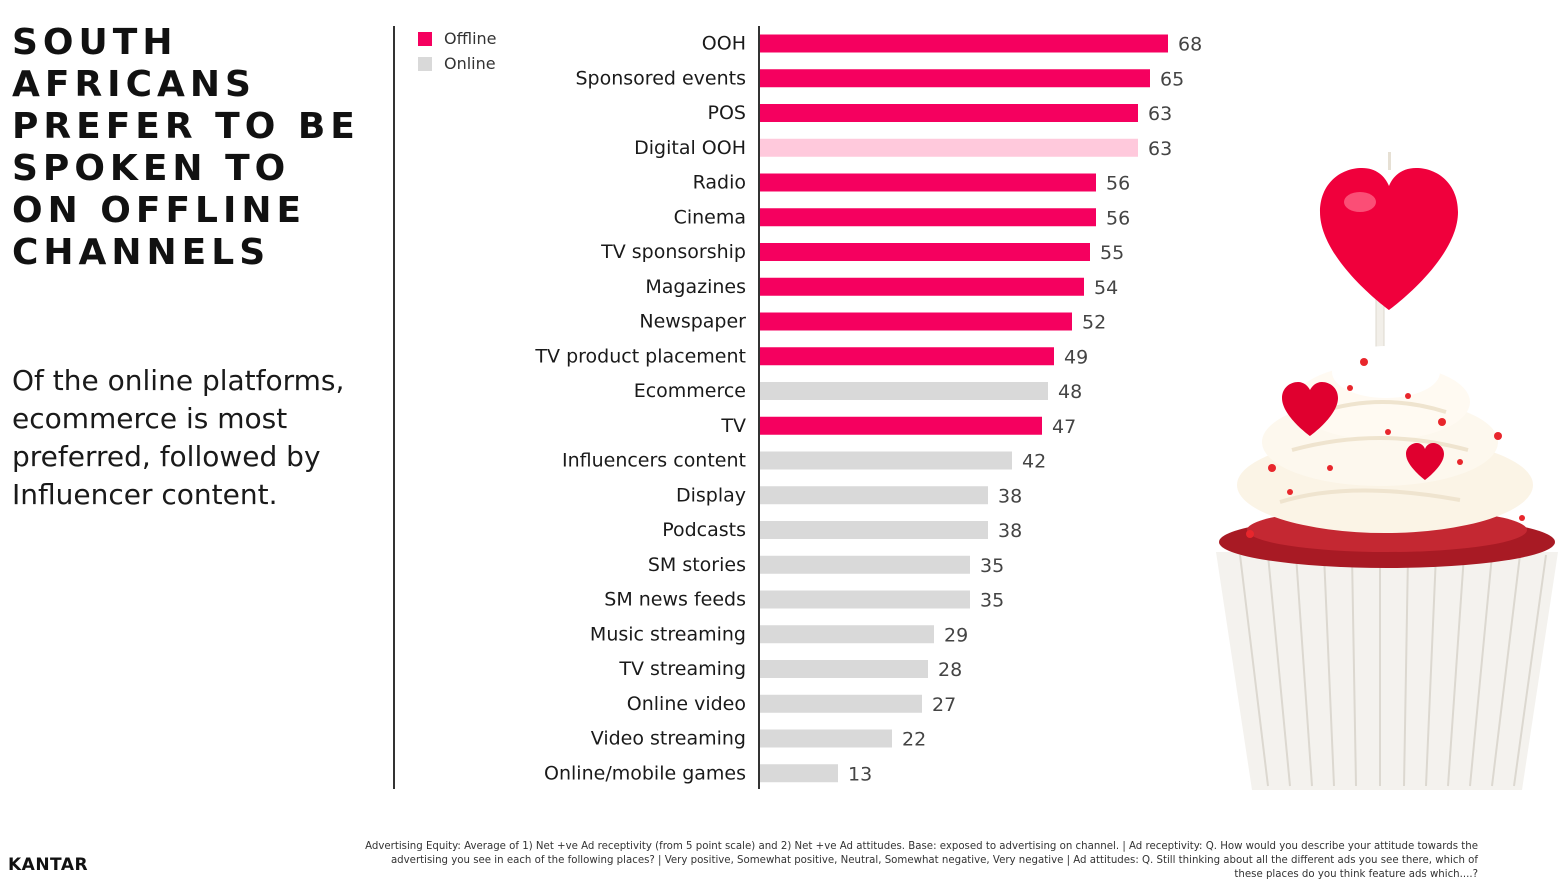  What do you see at coordinates (944, 705) in the screenshot?
I see `value-label-online-video: 27` at bounding box center [944, 705].